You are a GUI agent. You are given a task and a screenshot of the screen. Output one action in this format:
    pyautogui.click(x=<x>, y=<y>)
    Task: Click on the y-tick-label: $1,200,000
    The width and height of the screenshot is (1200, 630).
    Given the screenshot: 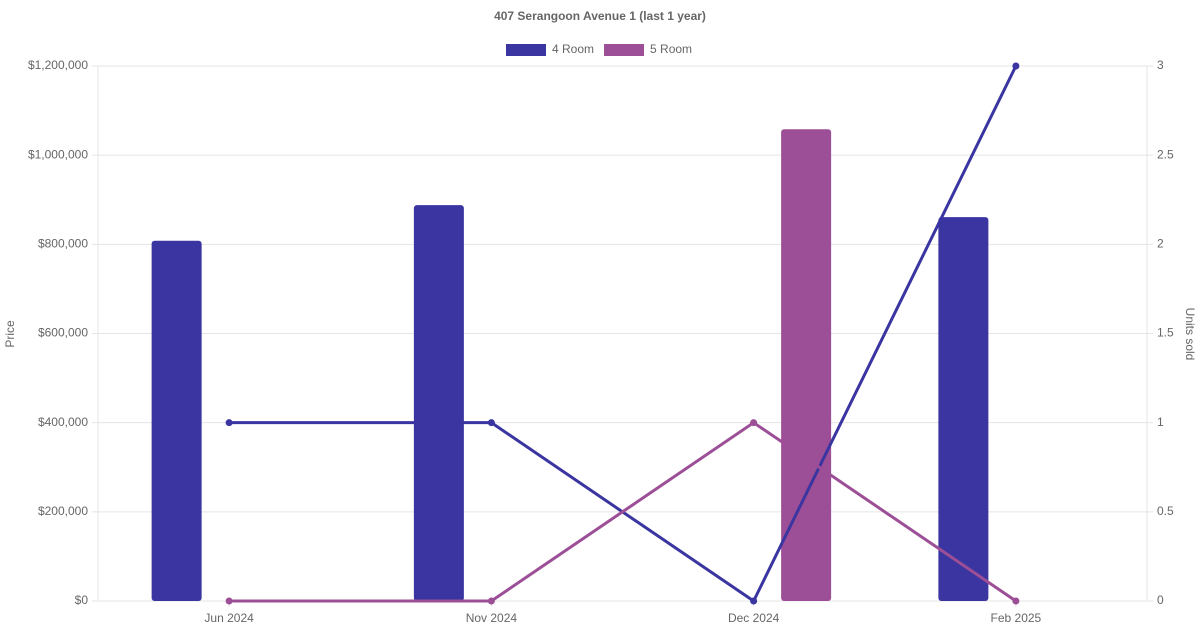 What is the action you would take?
    pyautogui.click(x=58, y=65)
    